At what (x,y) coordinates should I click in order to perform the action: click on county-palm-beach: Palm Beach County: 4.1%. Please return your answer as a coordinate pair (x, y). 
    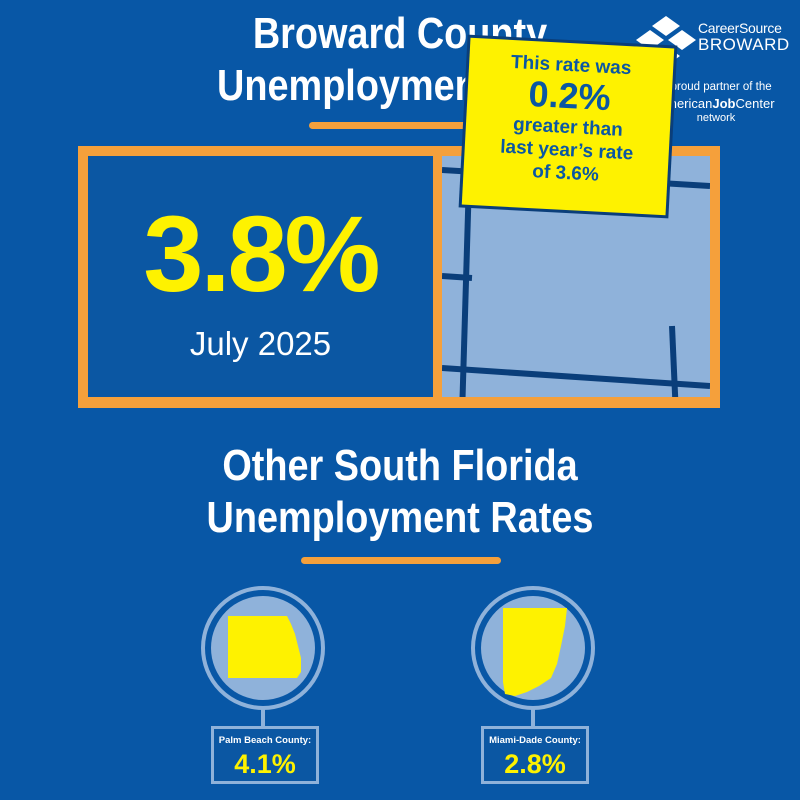
    Looking at the image, I should click on (265, 693).